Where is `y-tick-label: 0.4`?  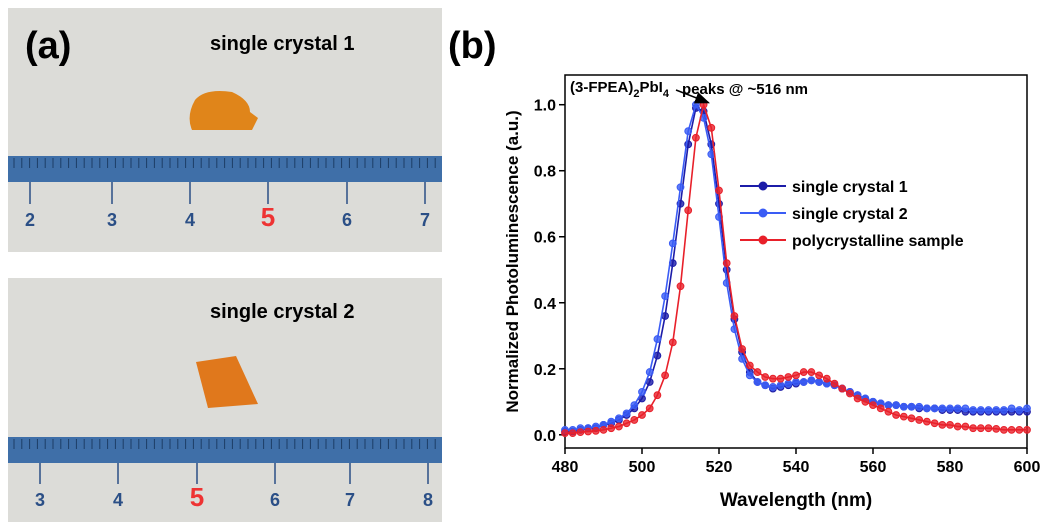
y-tick-label: 0.4 is located at coordinates (545, 304).